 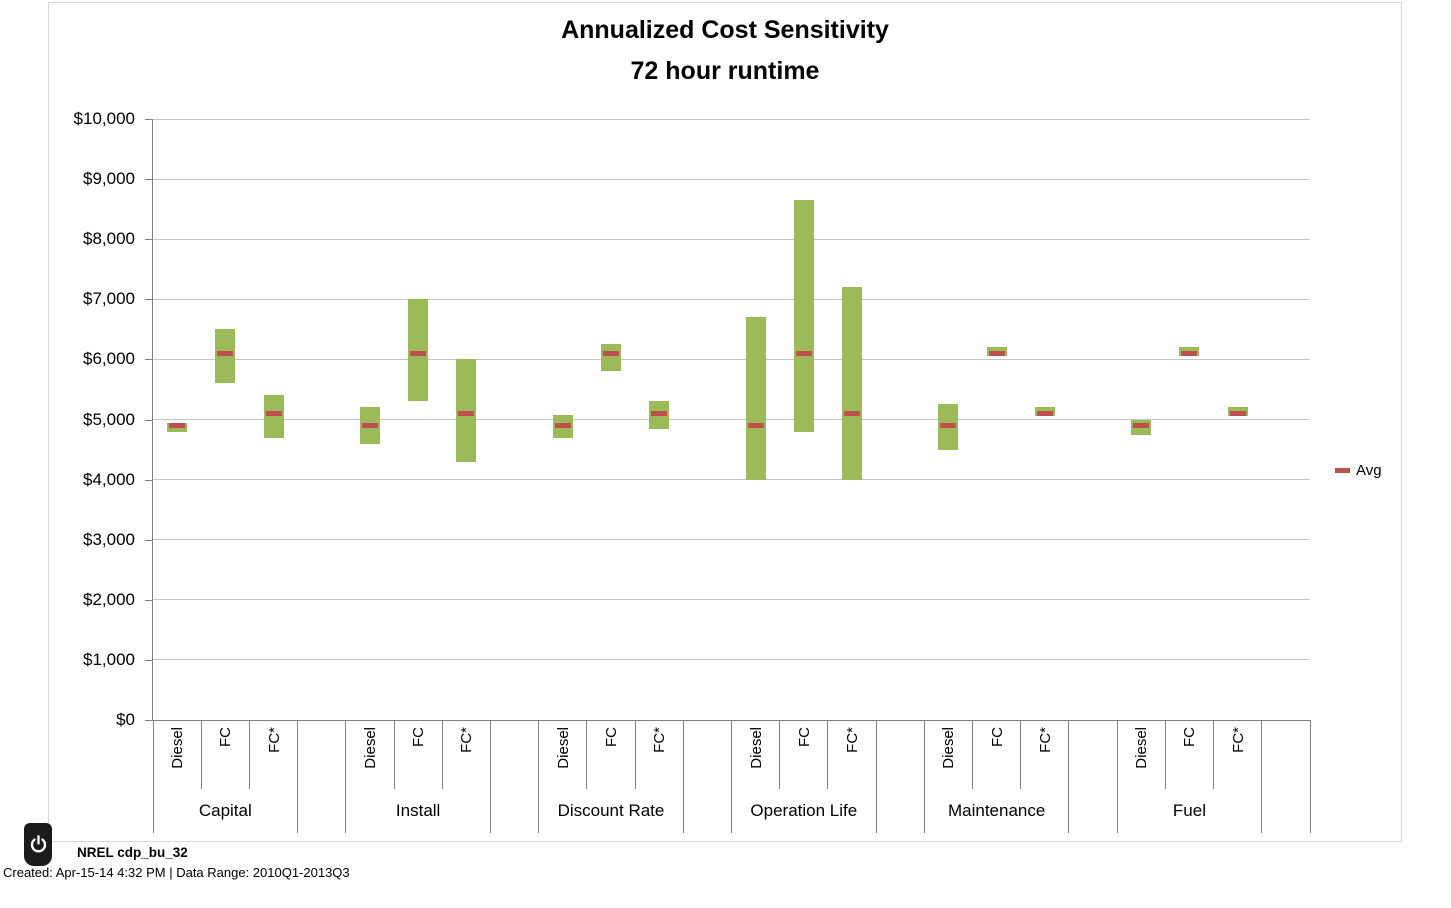 What do you see at coordinates (1369, 470) in the screenshot?
I see `avg-legend-label: Avg` at bounding box center [1369, 470].